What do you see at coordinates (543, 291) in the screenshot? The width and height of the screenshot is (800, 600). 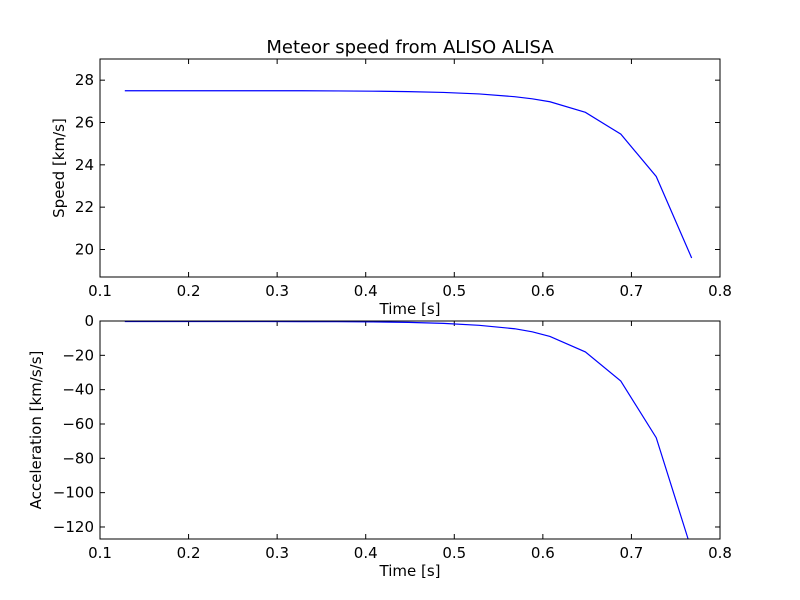 I see `speed-chart-xtick-label: 0.6` at bounding box center [543, 291].